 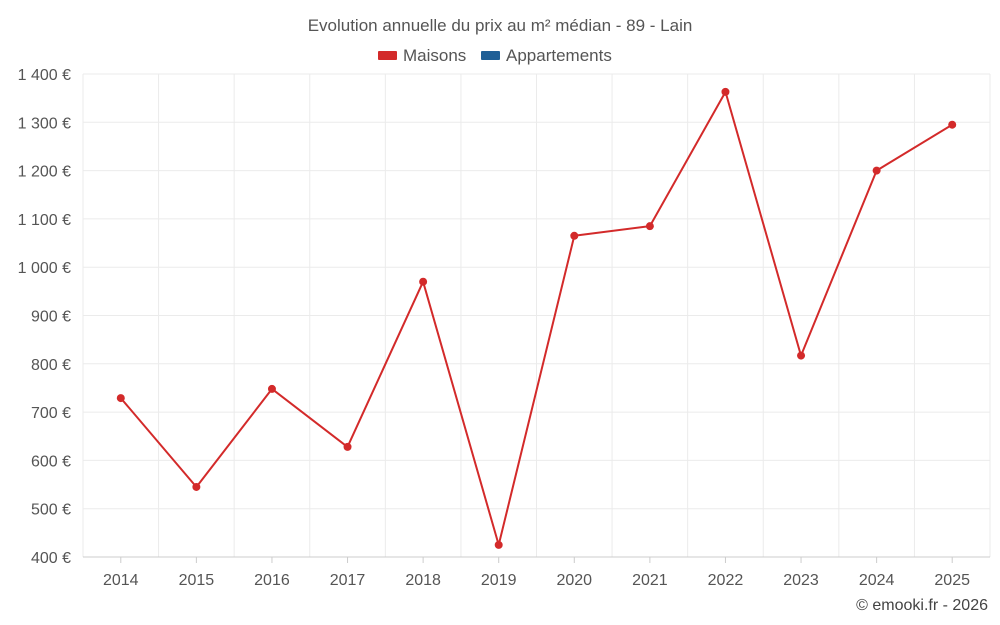 What do you see at coordinates (197, 580) in the screenshot?
I see `x-tick-label: 2015` at bounding box center [197, 580].